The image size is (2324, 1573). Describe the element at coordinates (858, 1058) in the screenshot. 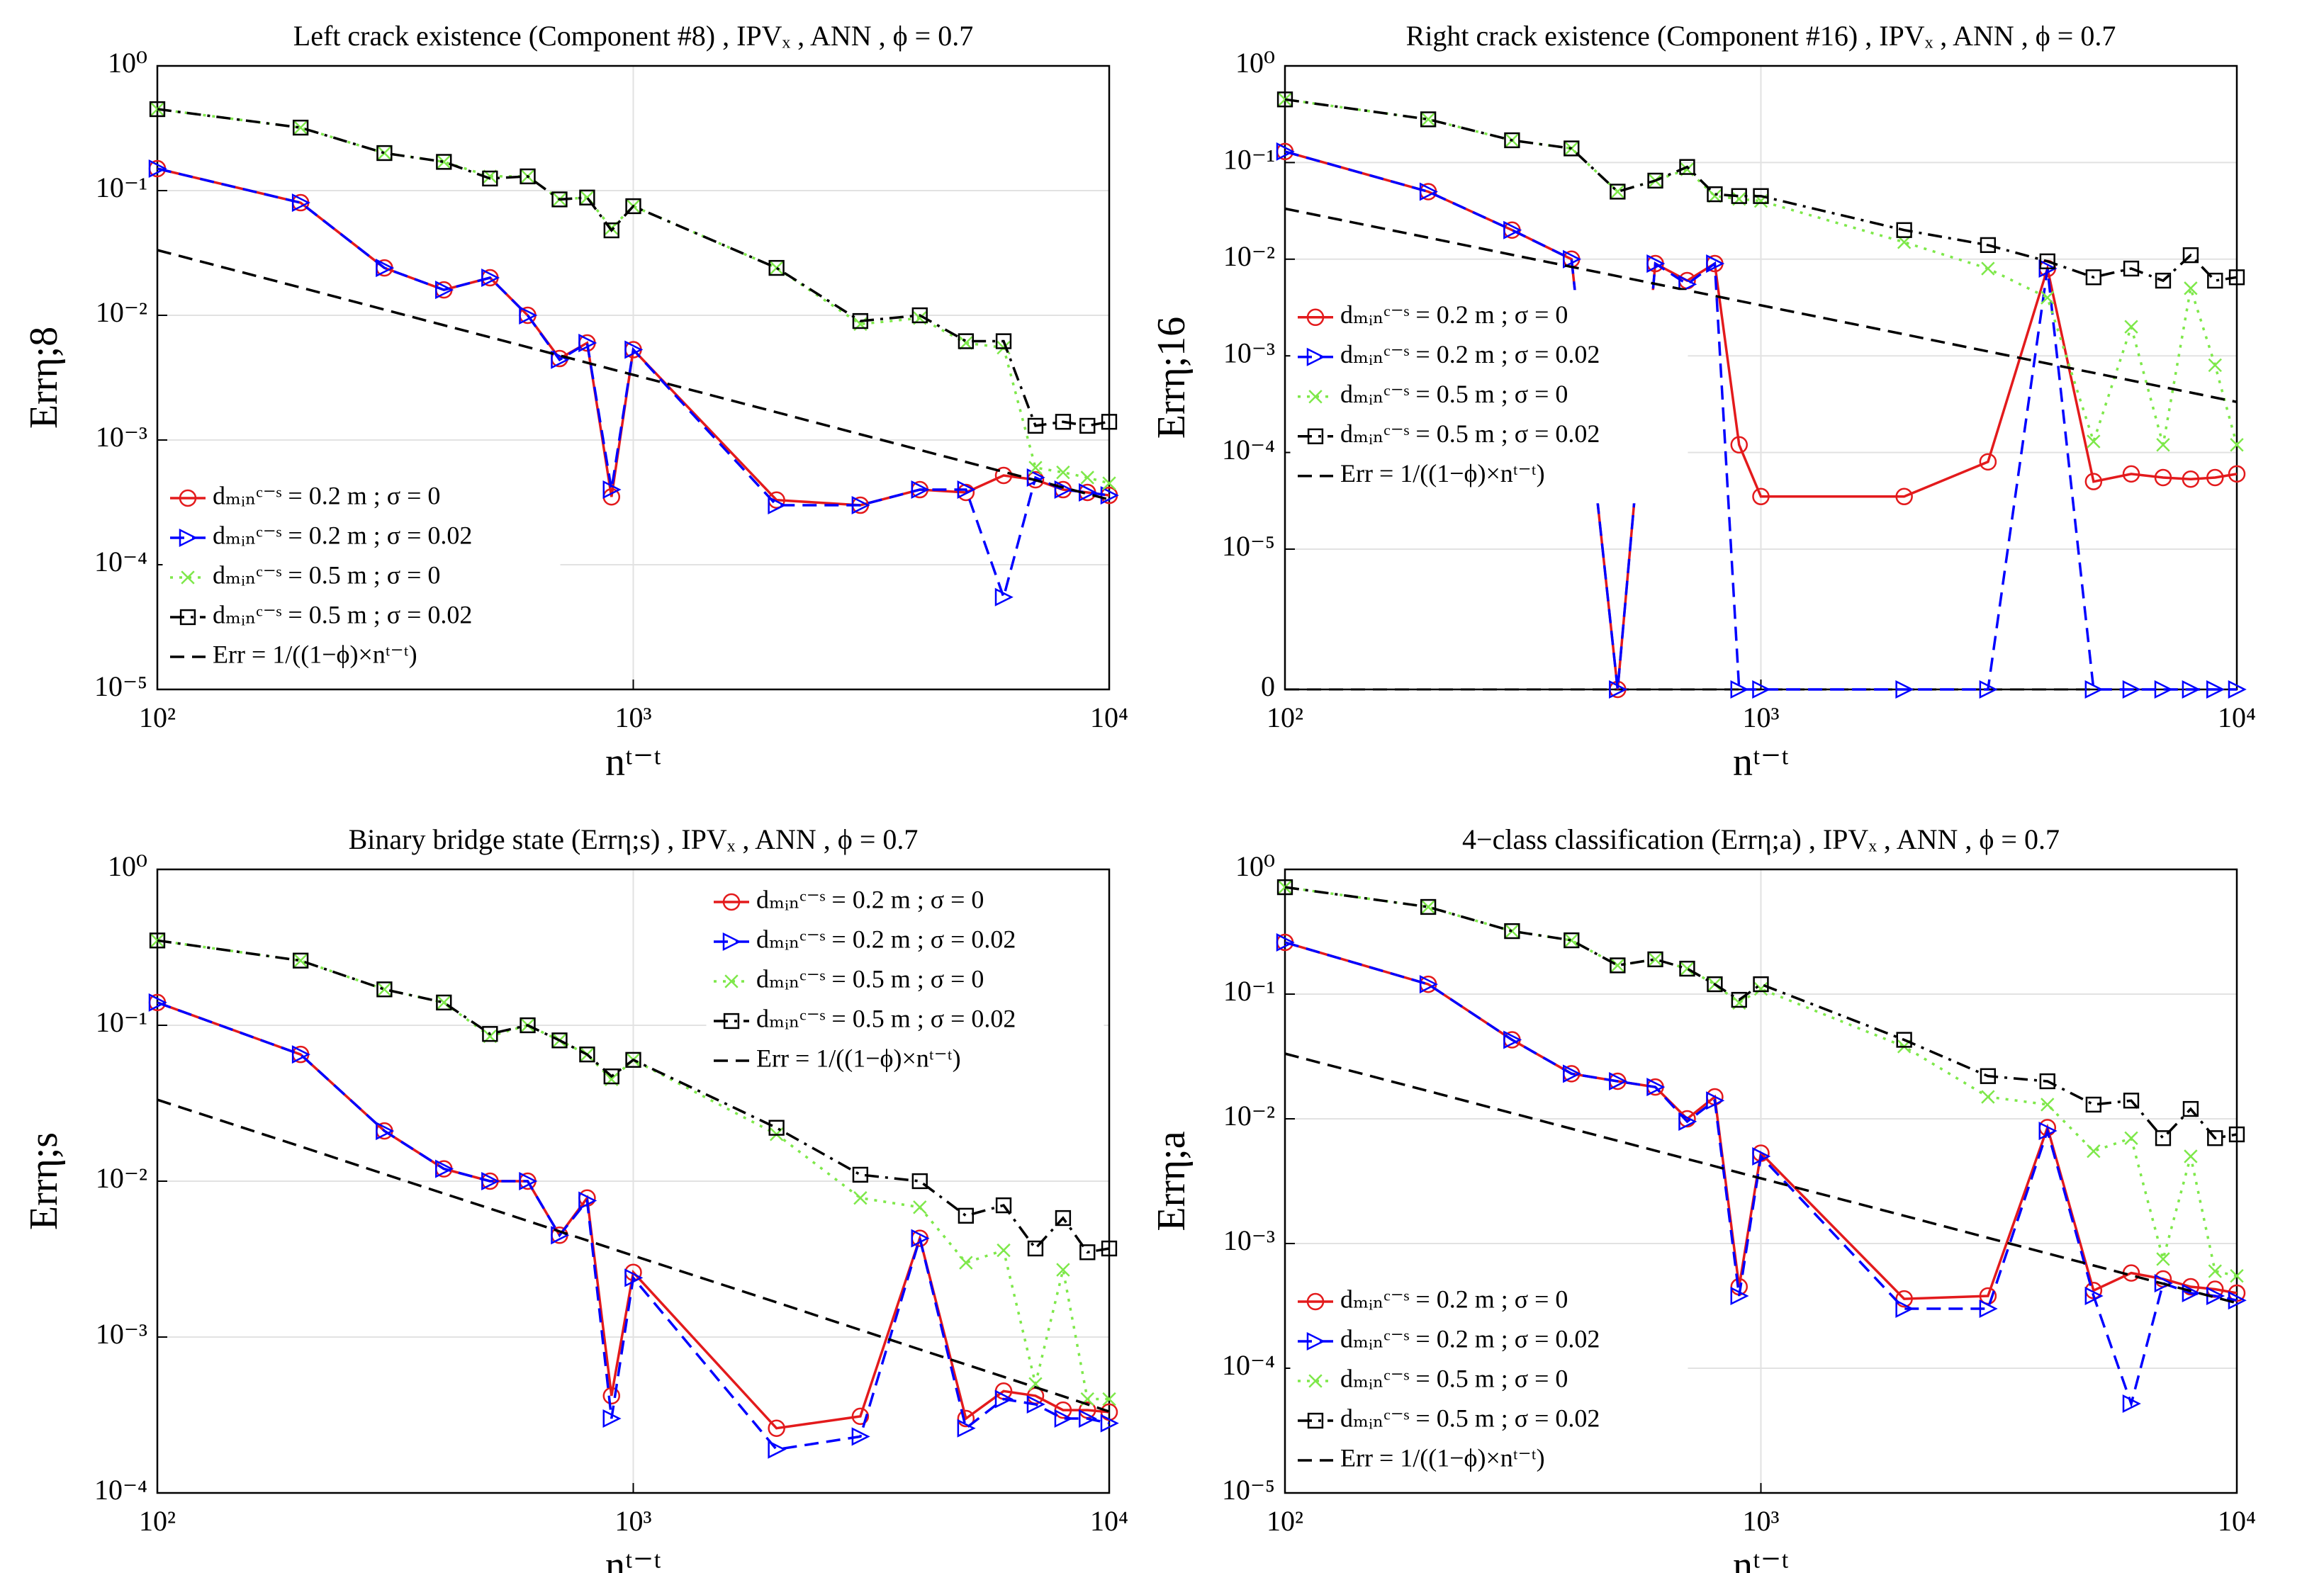

I see `legend-label: Err = 1/((1−ϕ)×nᵗ⁻ᵗ)` at that location.